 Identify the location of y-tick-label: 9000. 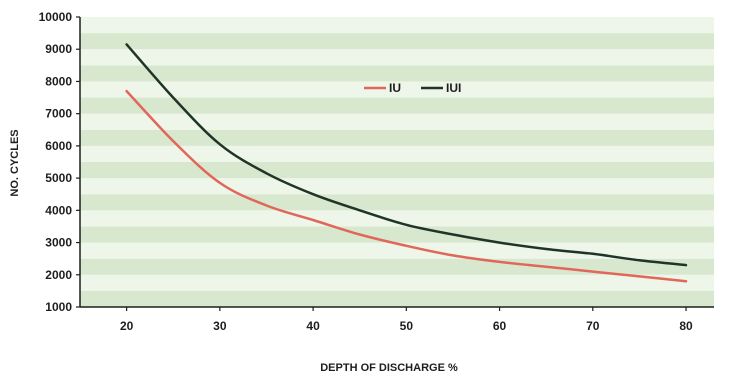
(58, 49).